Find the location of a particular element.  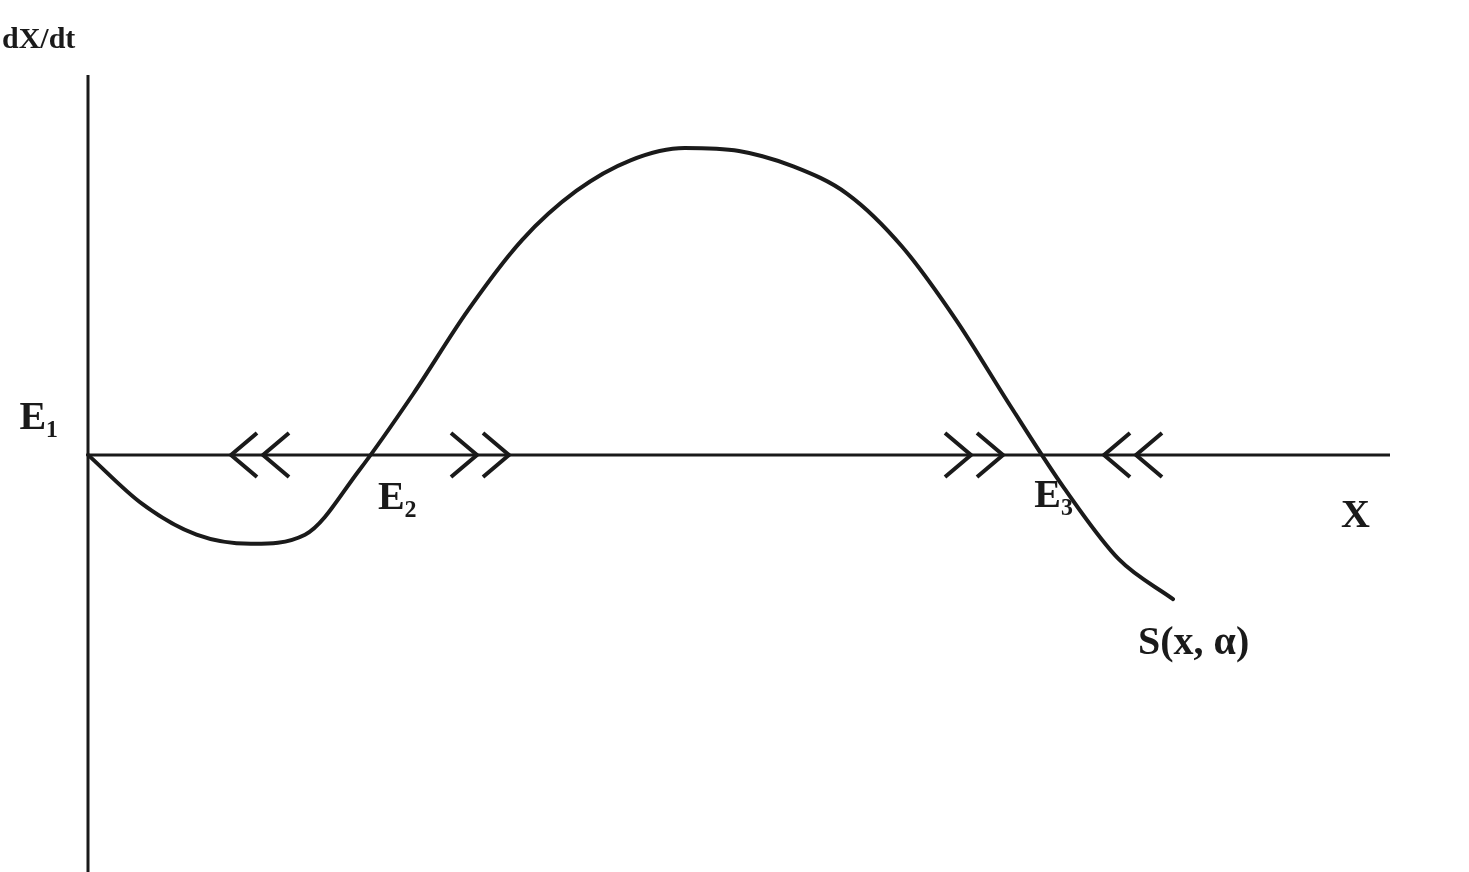

x-axis-title: X is located at coordinates (1356, 514).